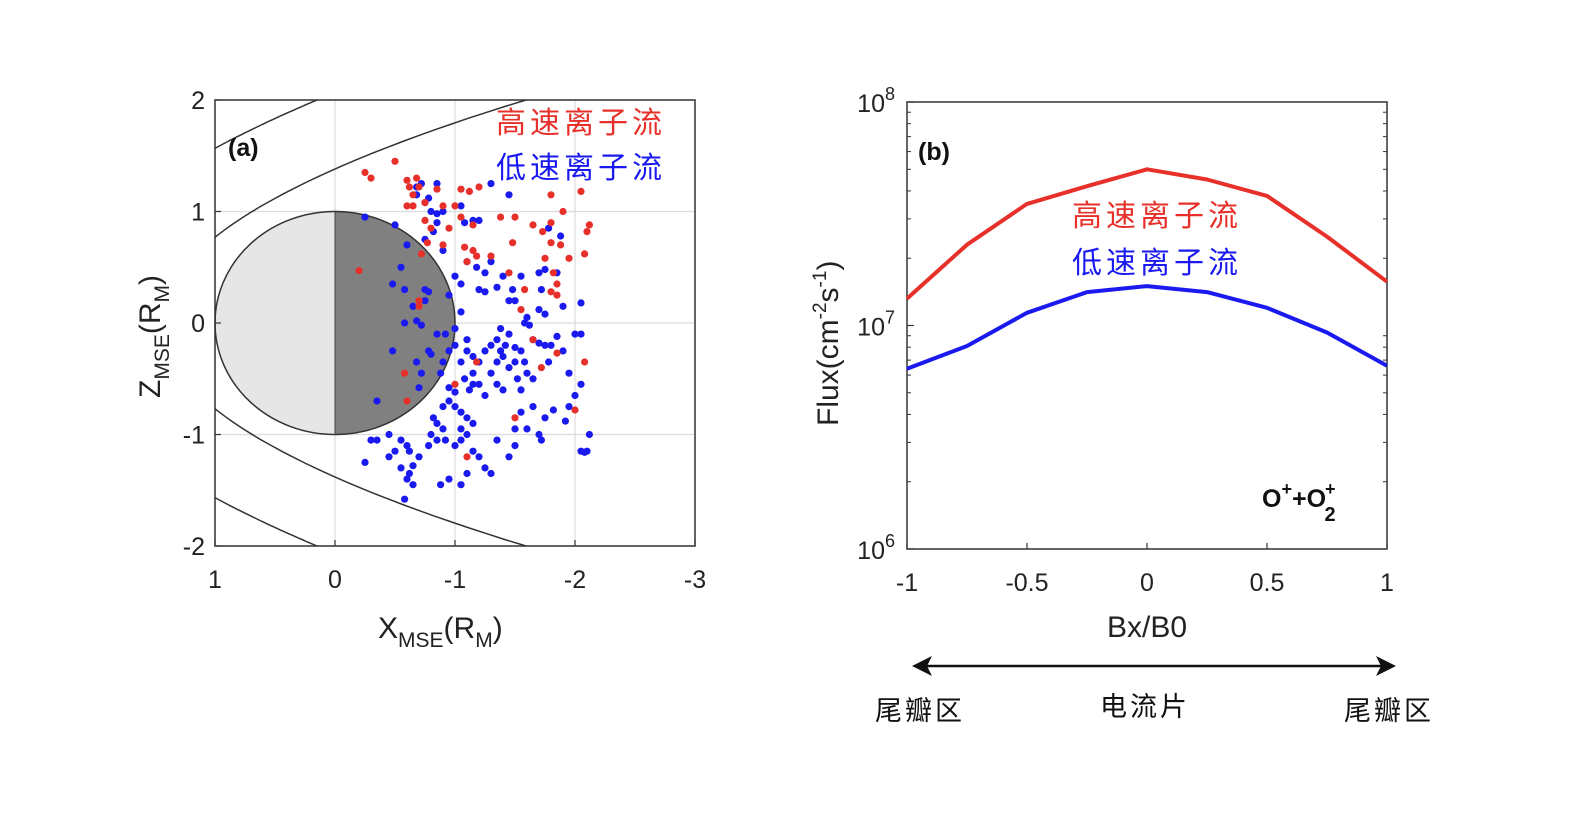 This screenshot has width=1578, height=836. I want to click on y-tick-base: 10, so click(871, 328).